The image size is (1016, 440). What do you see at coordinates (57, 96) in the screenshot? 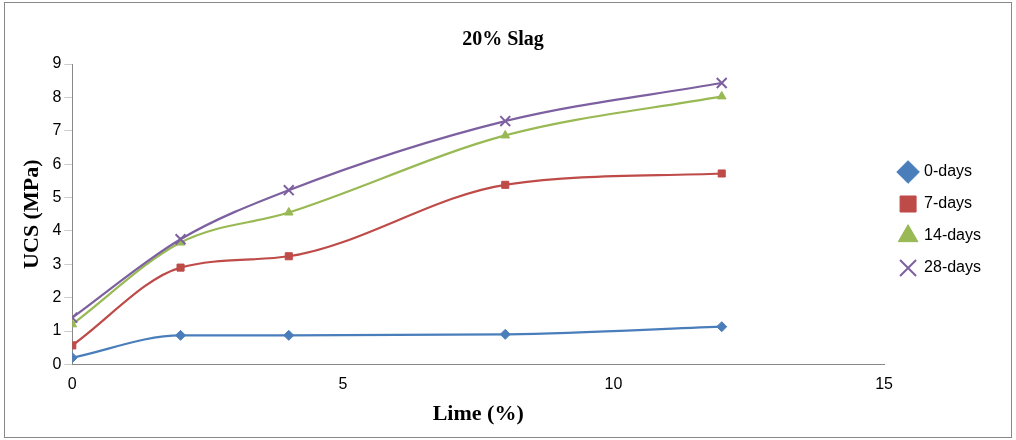
I see `y-tick-label: 8` at bounding box center [57, 96].